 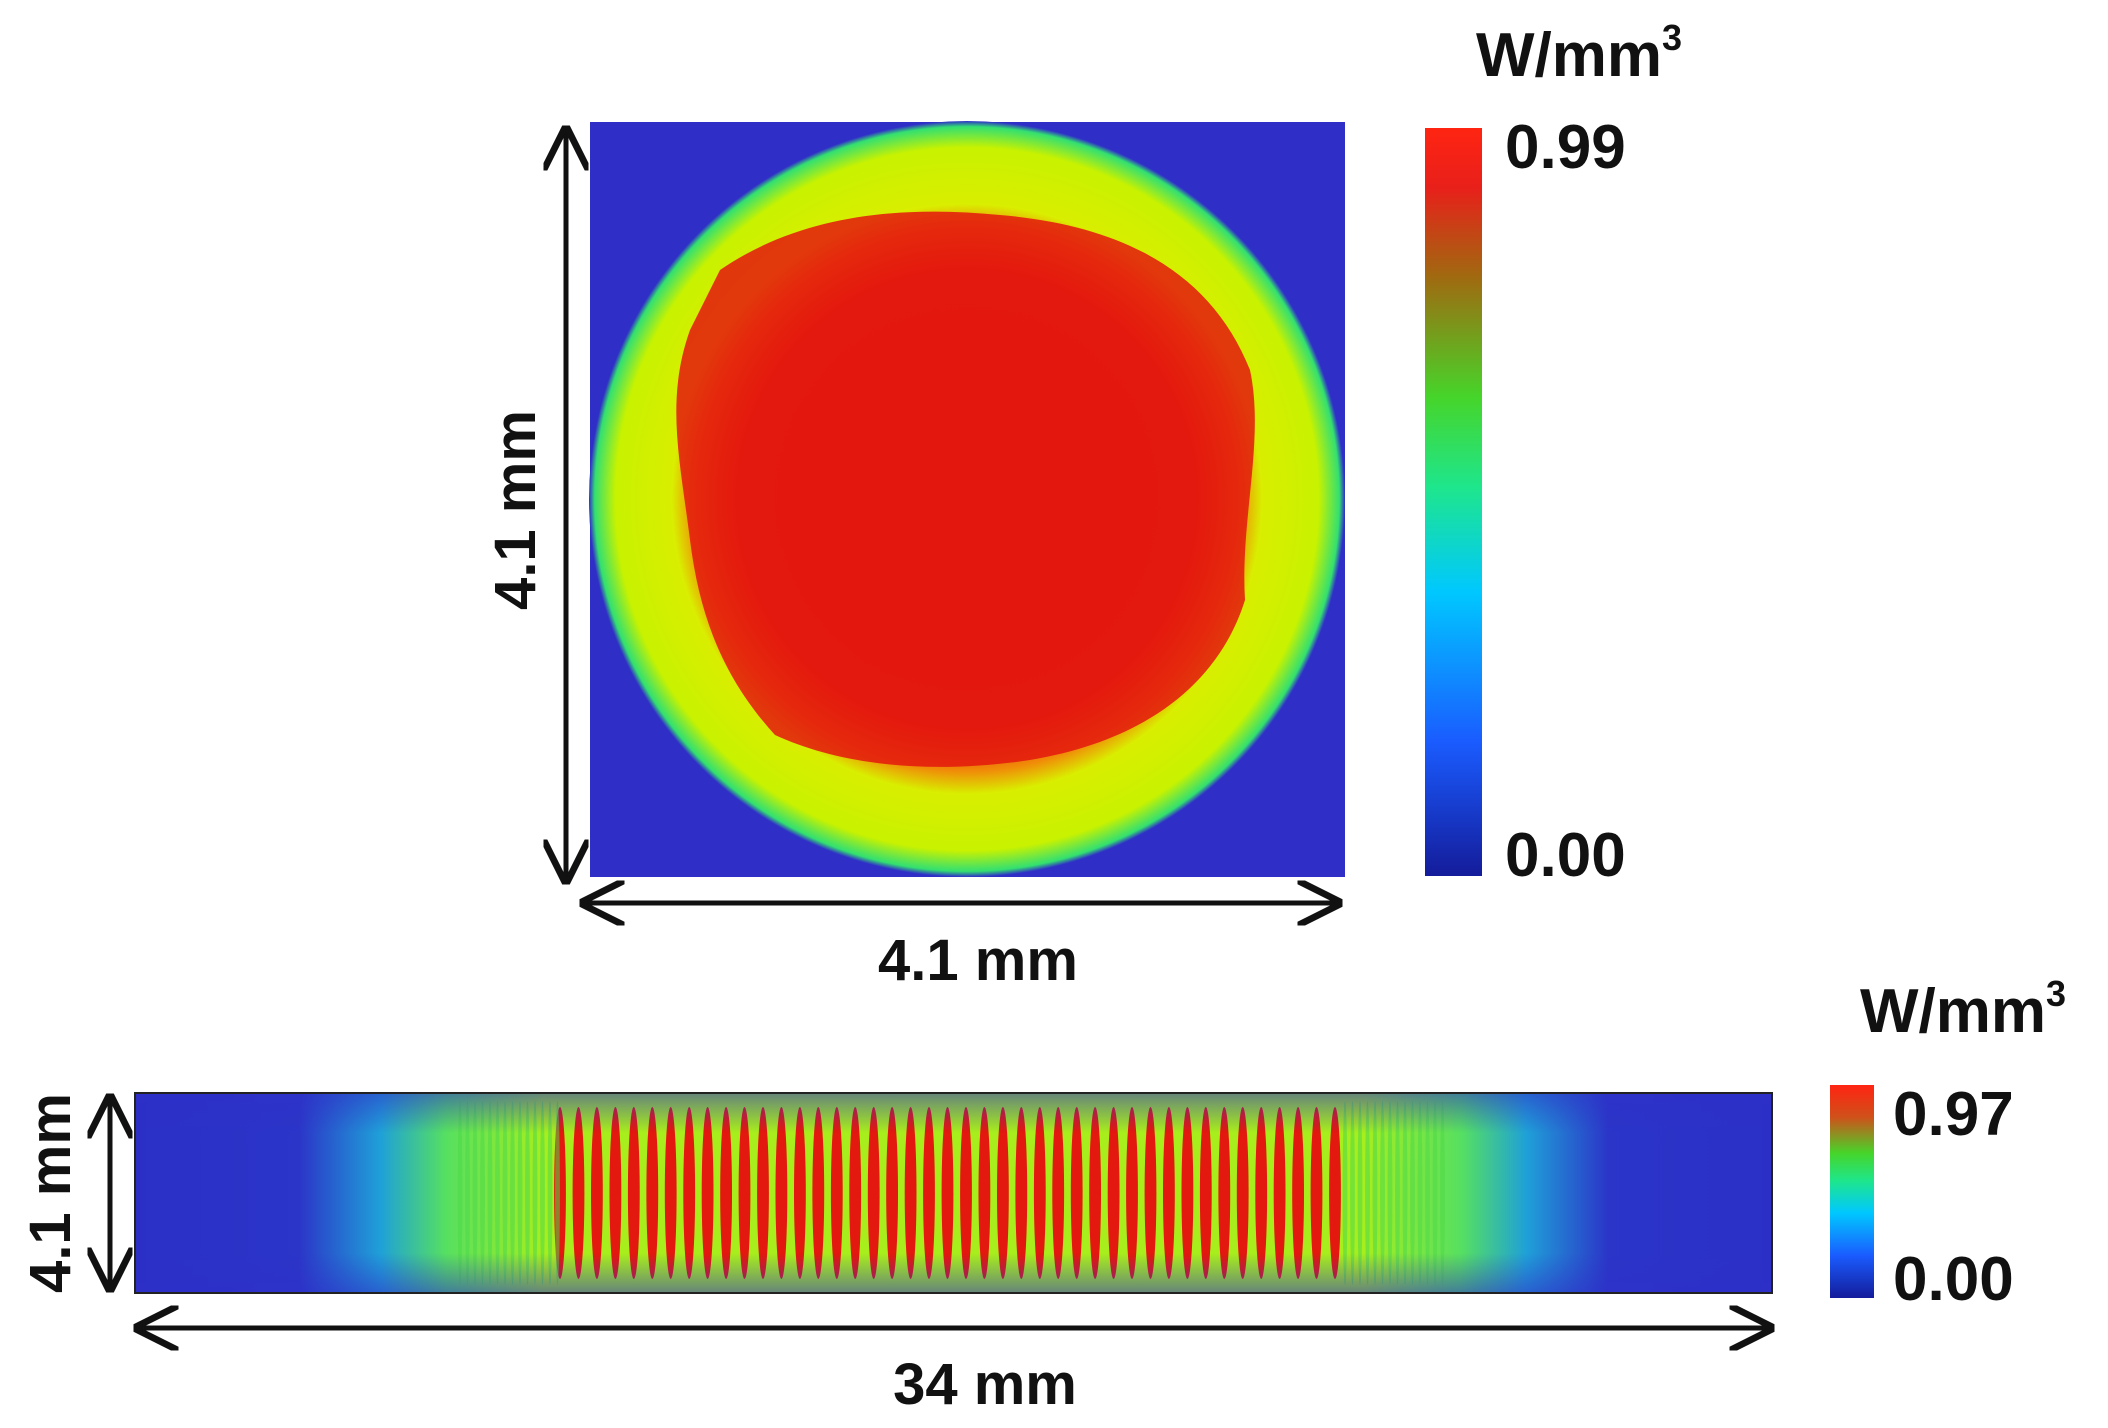 I want to click on longitudinal-border, so click(x=953, y=1193).